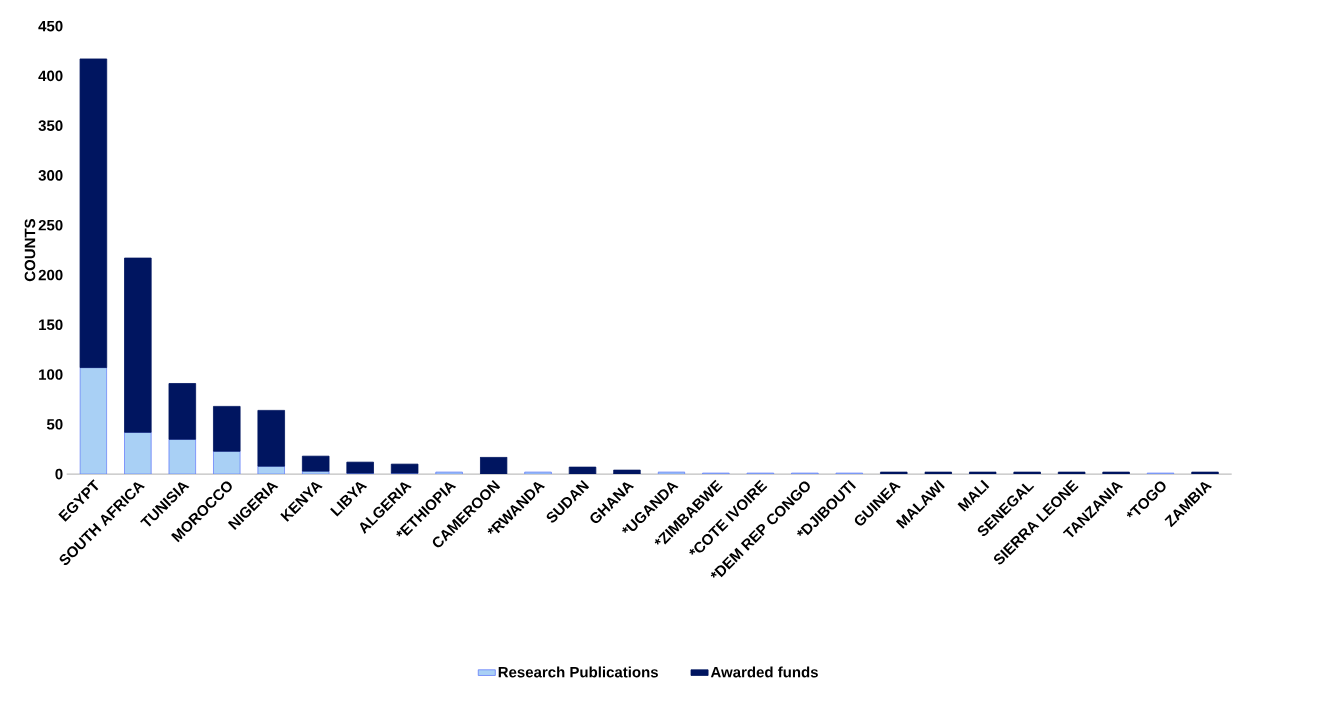 Image resolution: width=1323 pixels, height=718 pixels. What do you see at coordinates (30, 250) in the screenshot?
I see `y-axis-title: COUNTS` at bounding box center [30, 250].